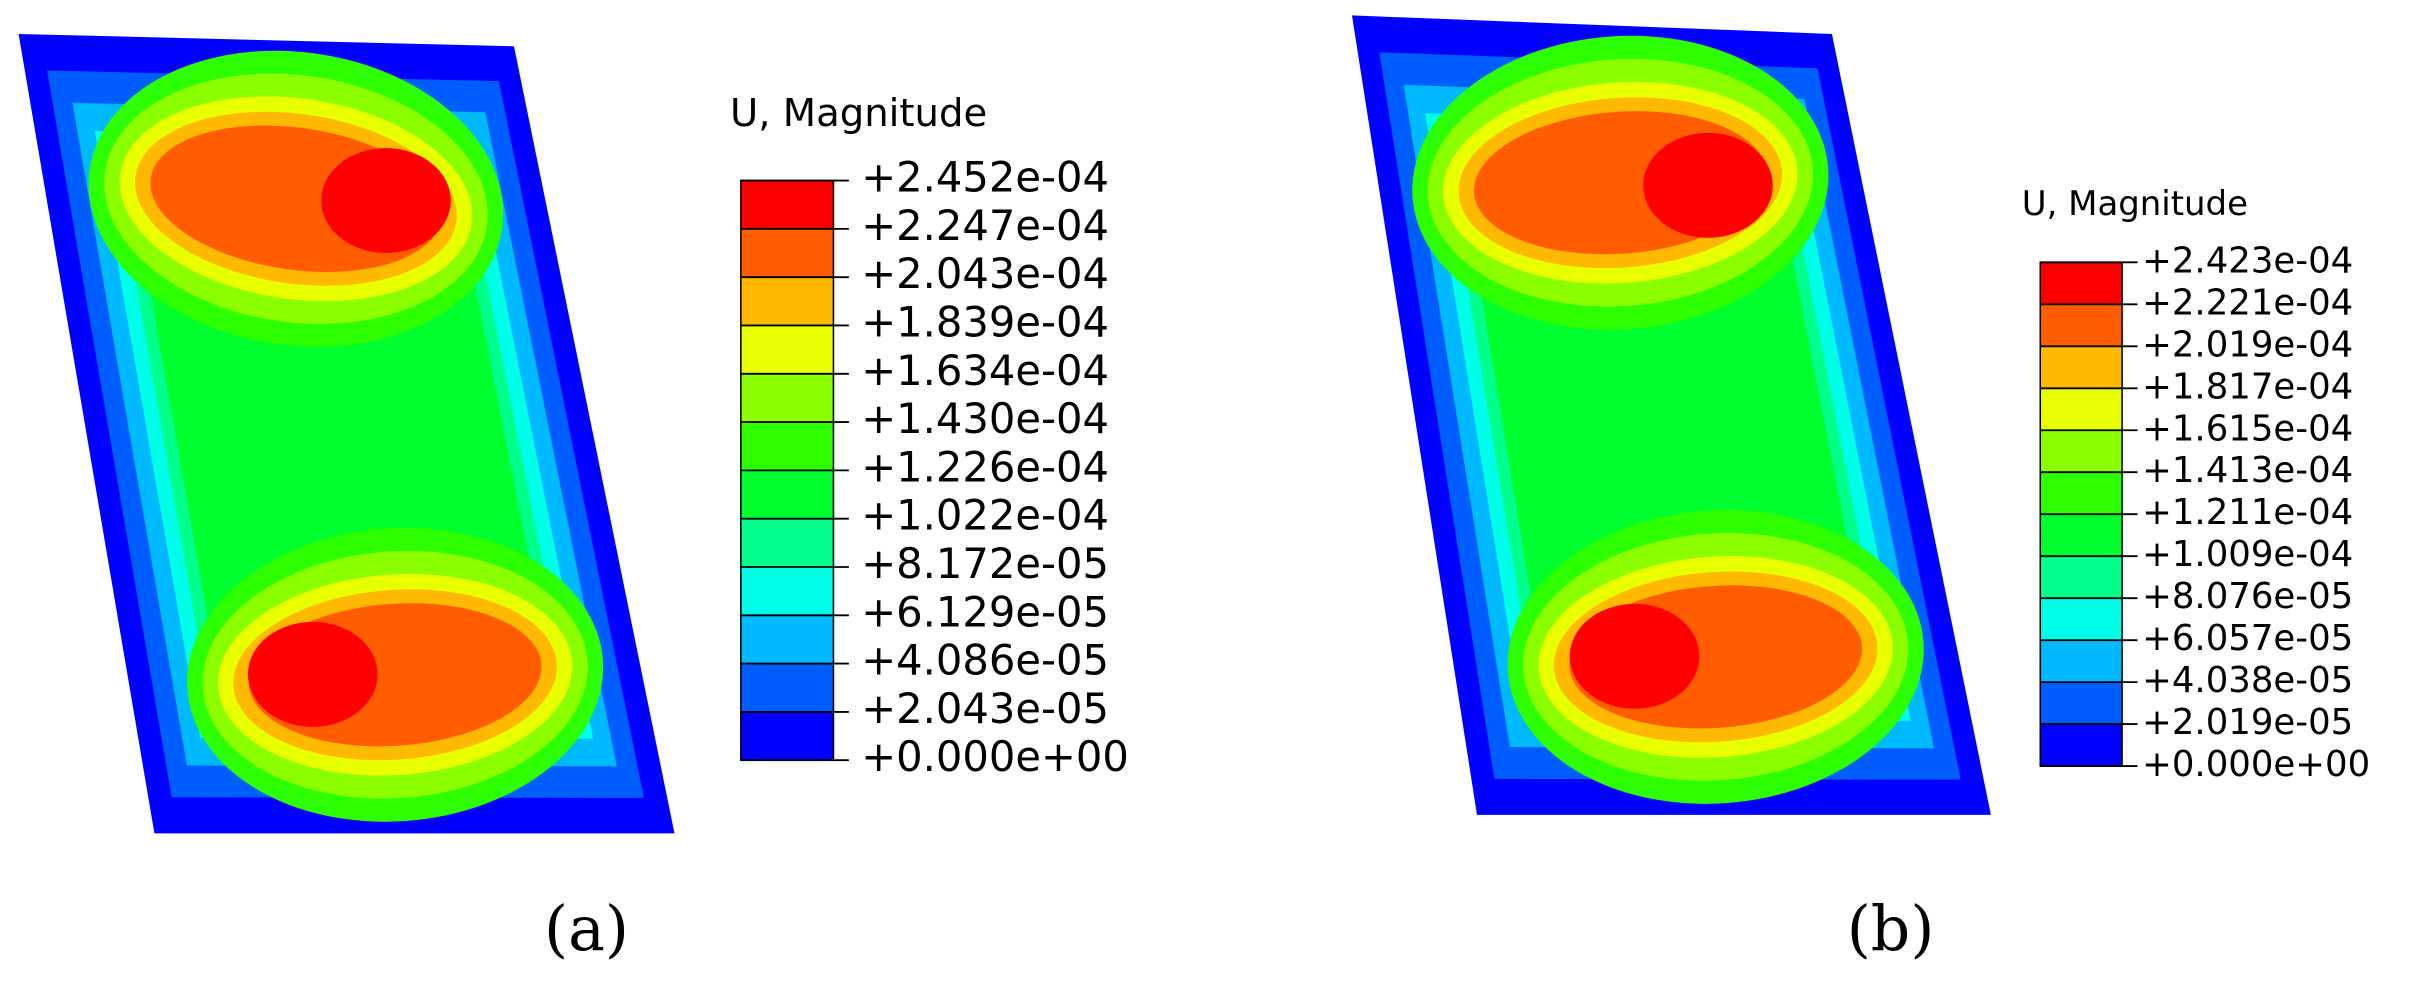 The width and height of the screenshot is (2420, 990). Describe the element at coordinates (2247, 470) in the screenshot. I see `legend-label: +1.413e-04` at that location.